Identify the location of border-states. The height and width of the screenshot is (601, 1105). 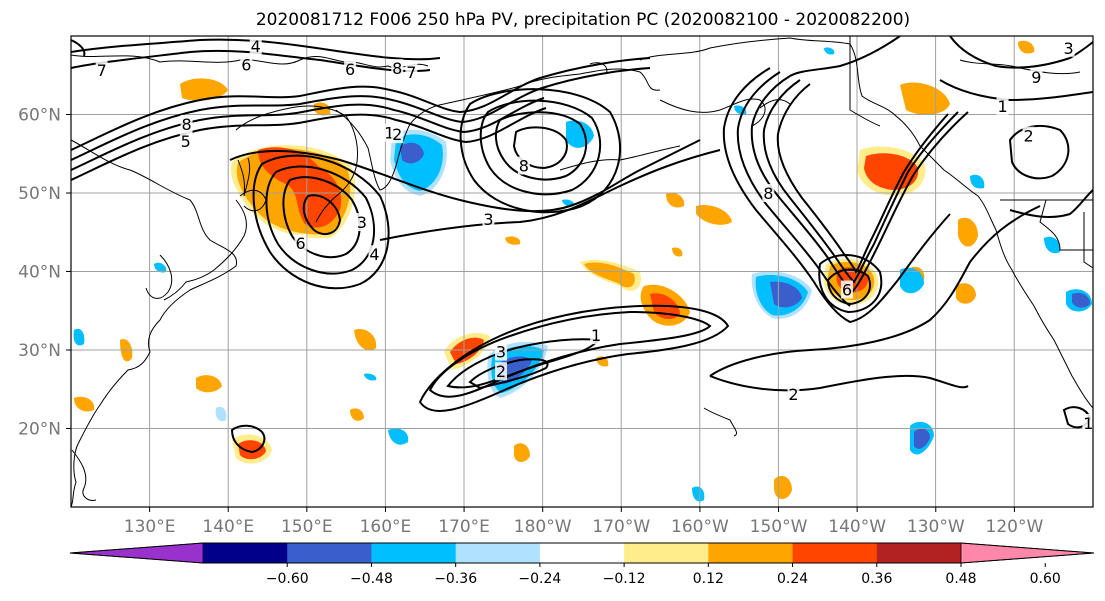
(1066, 225).